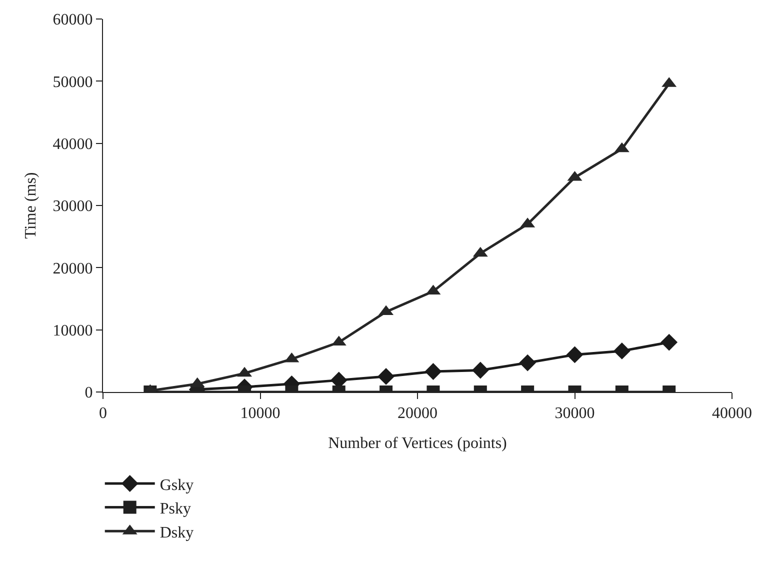 Image resolution: width=764 pixels, height=561 pixels. What do you see at coordinates (103, 413) in the screenshot?
I see `x-tick-label: 0` at bounding box center [103, 413].